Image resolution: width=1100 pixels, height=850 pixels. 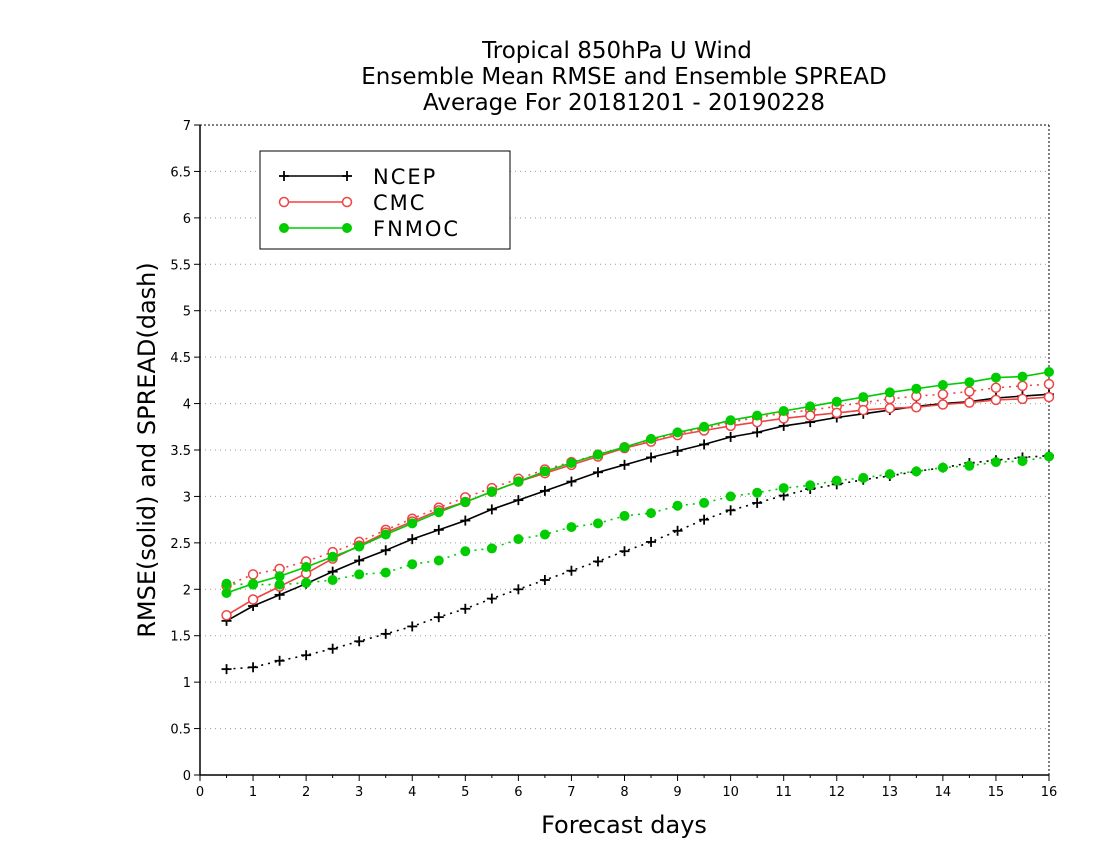 What do you see at coordinates (624, 825) in the screenshot?
I see `x-axis-label: Forecast days` at bounding box center [624, 825].